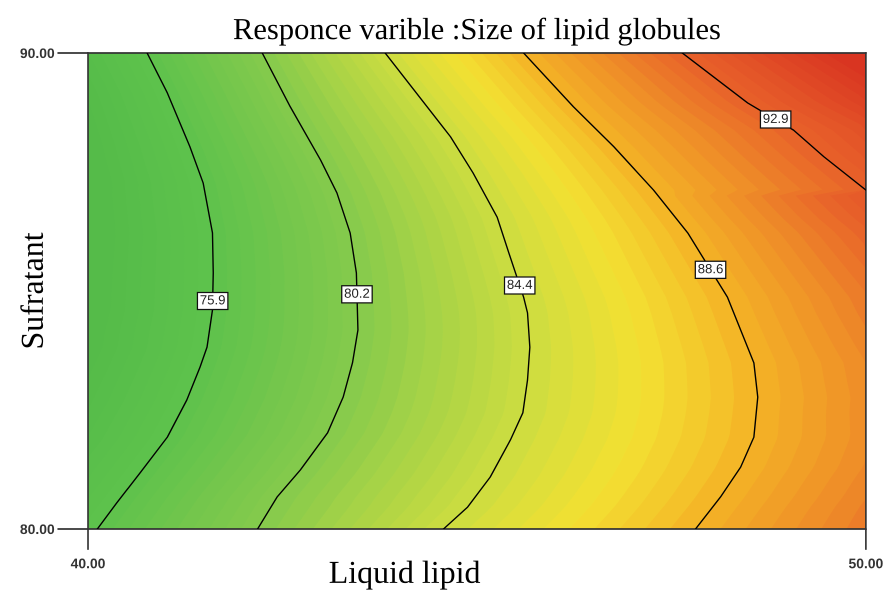 The width and height of the screenshot is (889, 590). What do you see at coordinates (710, 269) in the screenshot?
I see `series-label: 88.6` at bounding box center [710, 269].